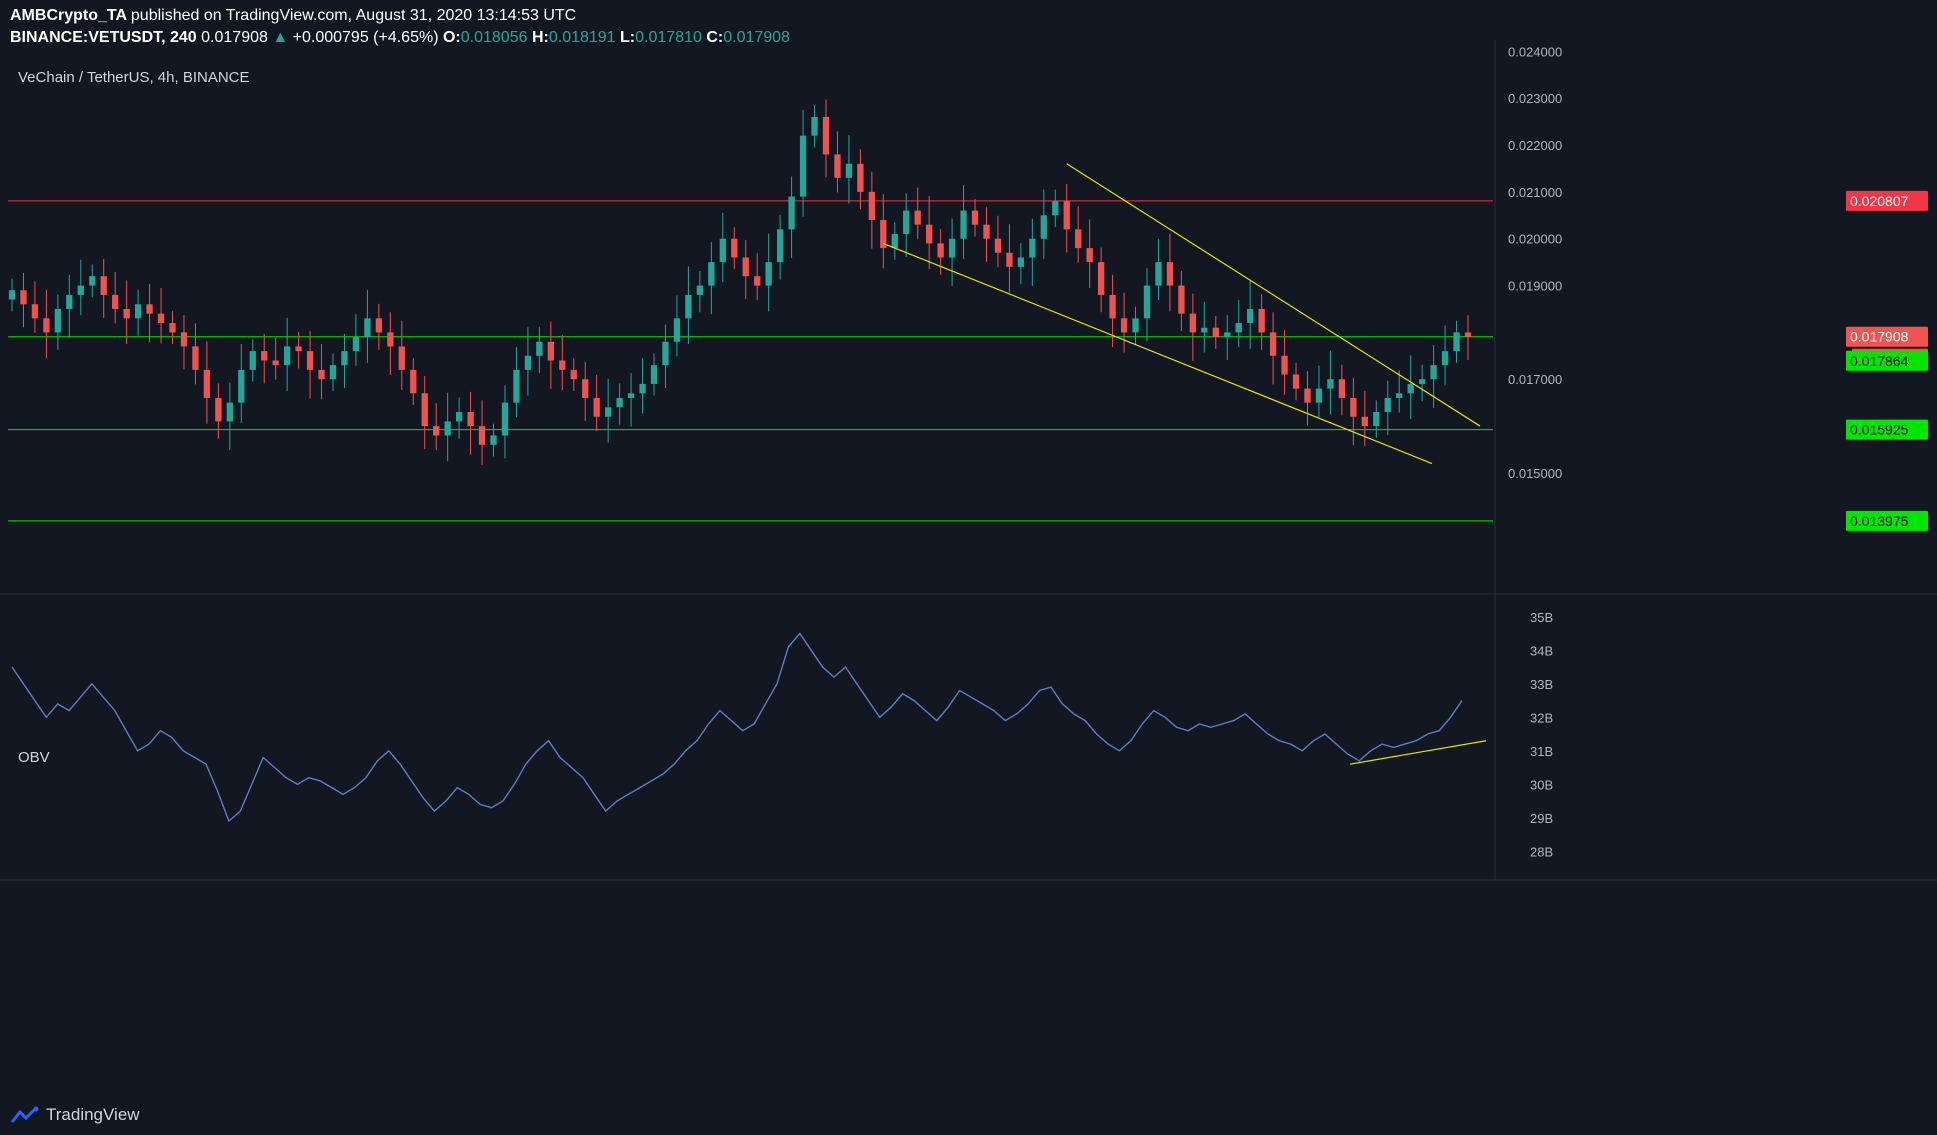 This screenshot has width=1937, height=1135. Describe the element at coordinates (68, 15) in the screenshot. I see `publisher-name: AMBCrypto_TA` at that location.